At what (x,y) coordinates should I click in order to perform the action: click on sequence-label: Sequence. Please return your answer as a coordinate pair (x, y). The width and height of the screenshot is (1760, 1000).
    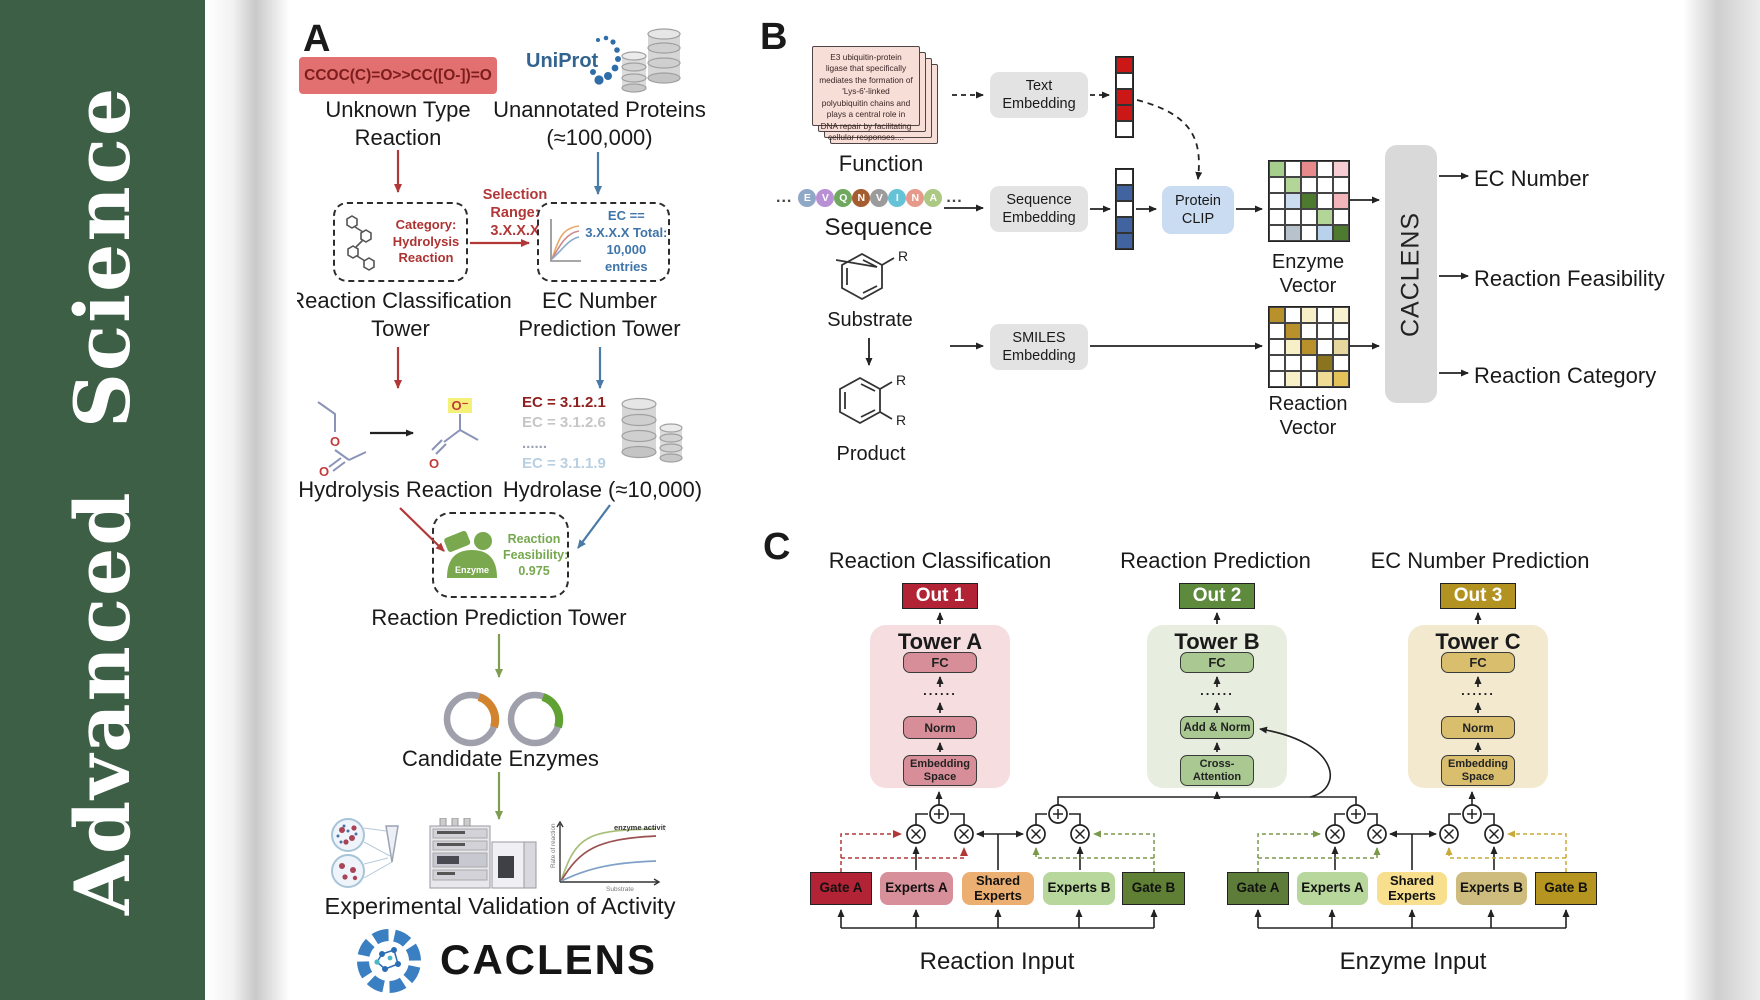
    Looking at the image, I should click on (878, 227).